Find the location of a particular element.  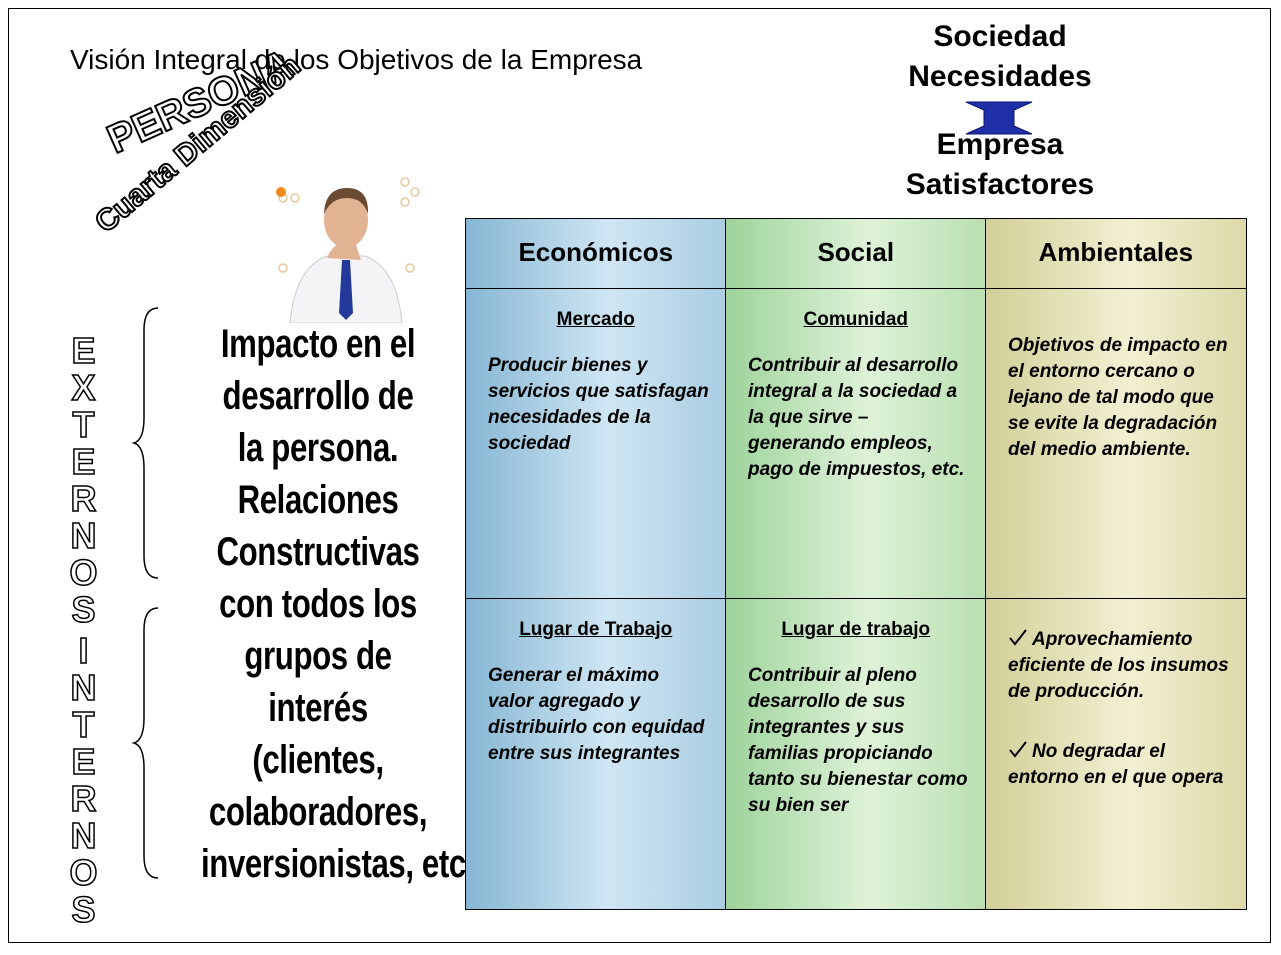

relation-top: Sociedad is located at coordinates (1000, 36).